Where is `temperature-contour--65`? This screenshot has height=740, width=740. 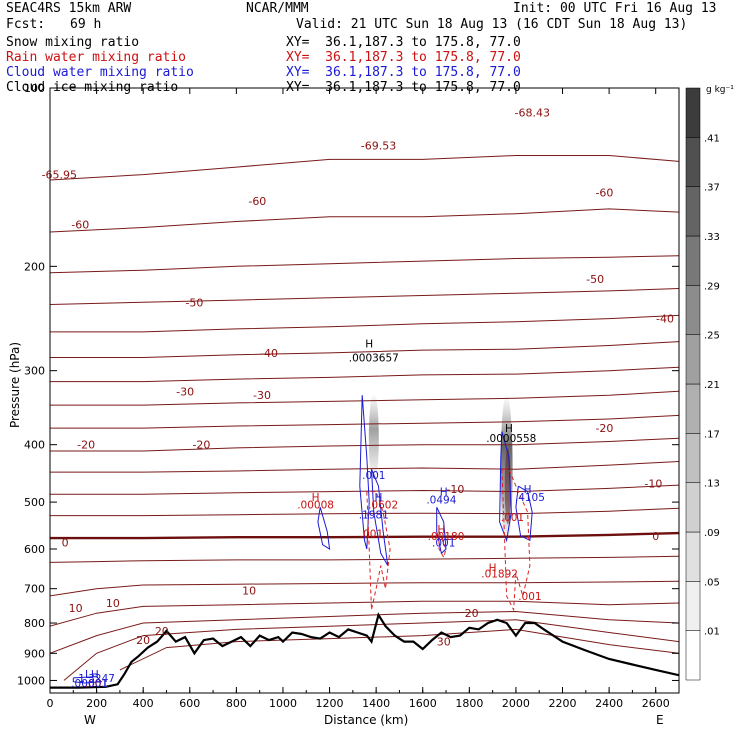
temperature-contour--65 is located at coordinates (364, 168).